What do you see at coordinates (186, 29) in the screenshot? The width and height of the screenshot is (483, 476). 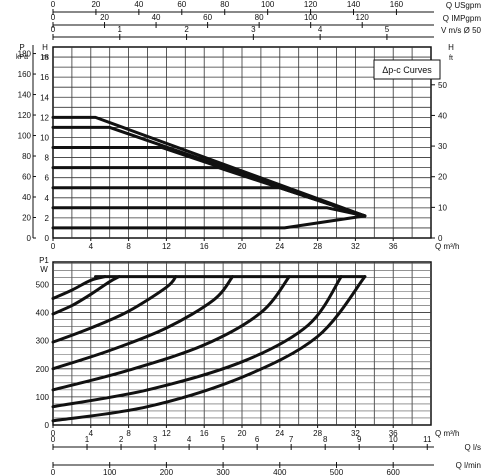 I see `top-secondary-axis-tick-label: 2` at bounding box center [186, 29].